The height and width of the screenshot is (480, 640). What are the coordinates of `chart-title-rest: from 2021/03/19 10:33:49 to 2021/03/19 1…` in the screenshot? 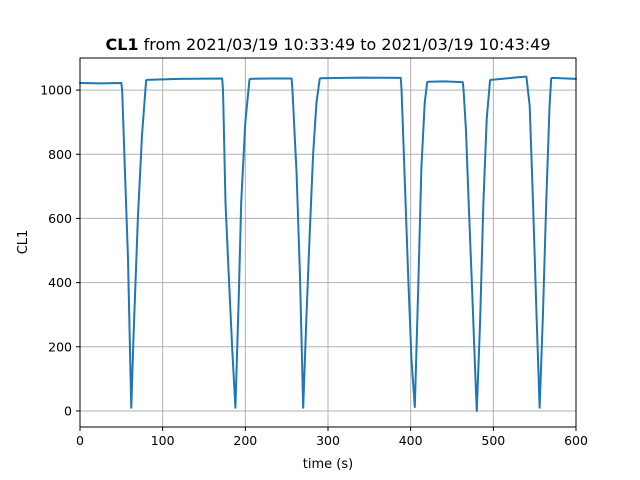 It's located at (345, 44).